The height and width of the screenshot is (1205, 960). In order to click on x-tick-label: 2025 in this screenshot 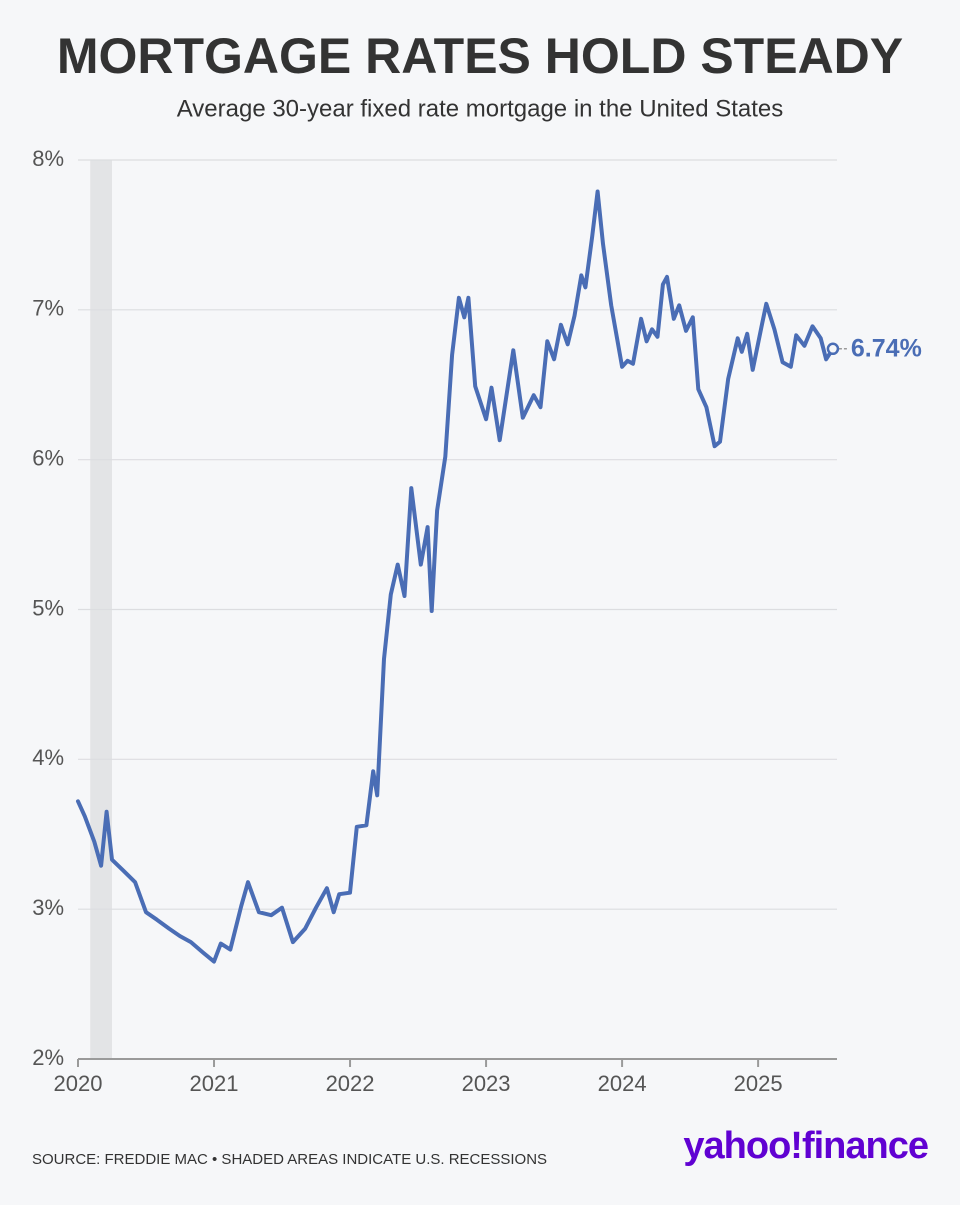, I will do `click(758, 1083)`.